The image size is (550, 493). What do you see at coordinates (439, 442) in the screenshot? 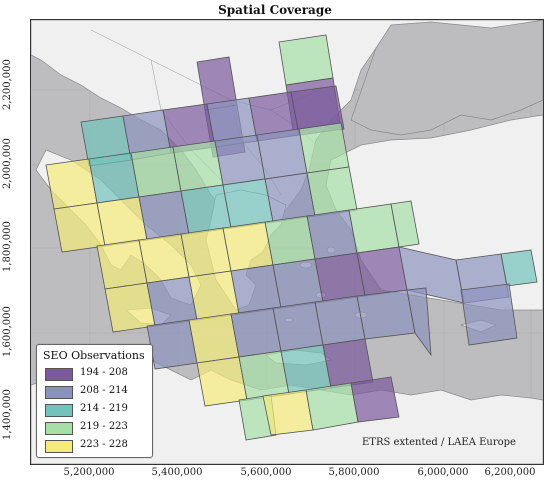
I see `crs-label: ETRS extented / LAEA Europe` at bounding box center [439, 442].